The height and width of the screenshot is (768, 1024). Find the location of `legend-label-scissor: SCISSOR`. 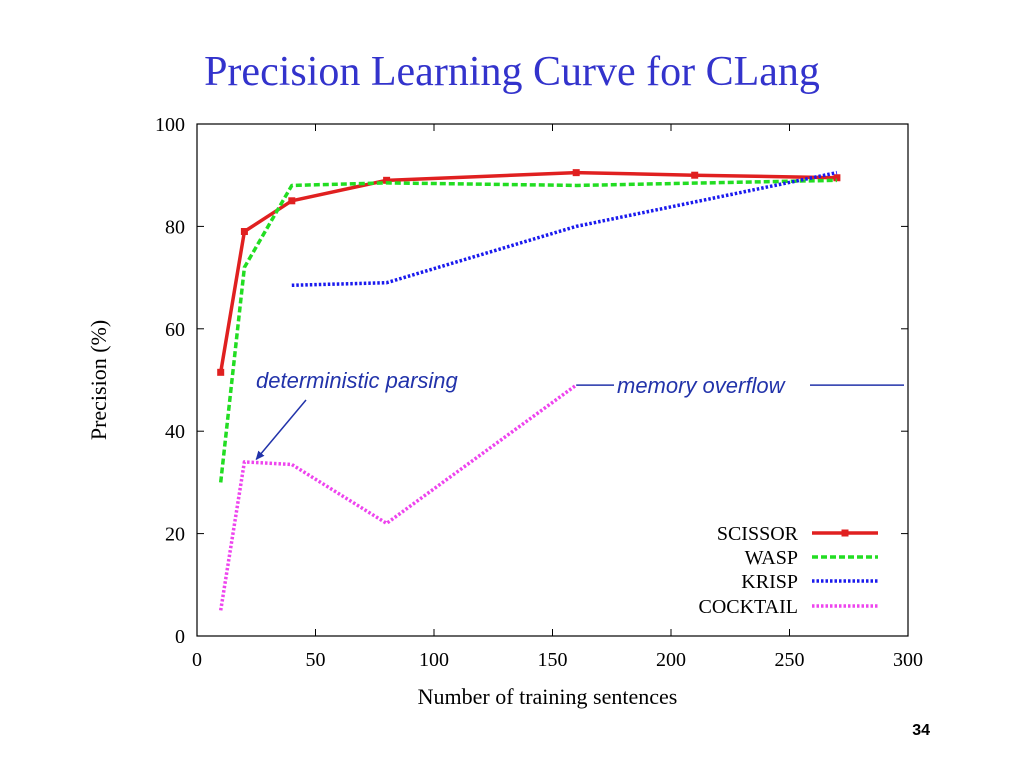

legend-label-scissor: SCISSOR is located at coordinates (758, 534).